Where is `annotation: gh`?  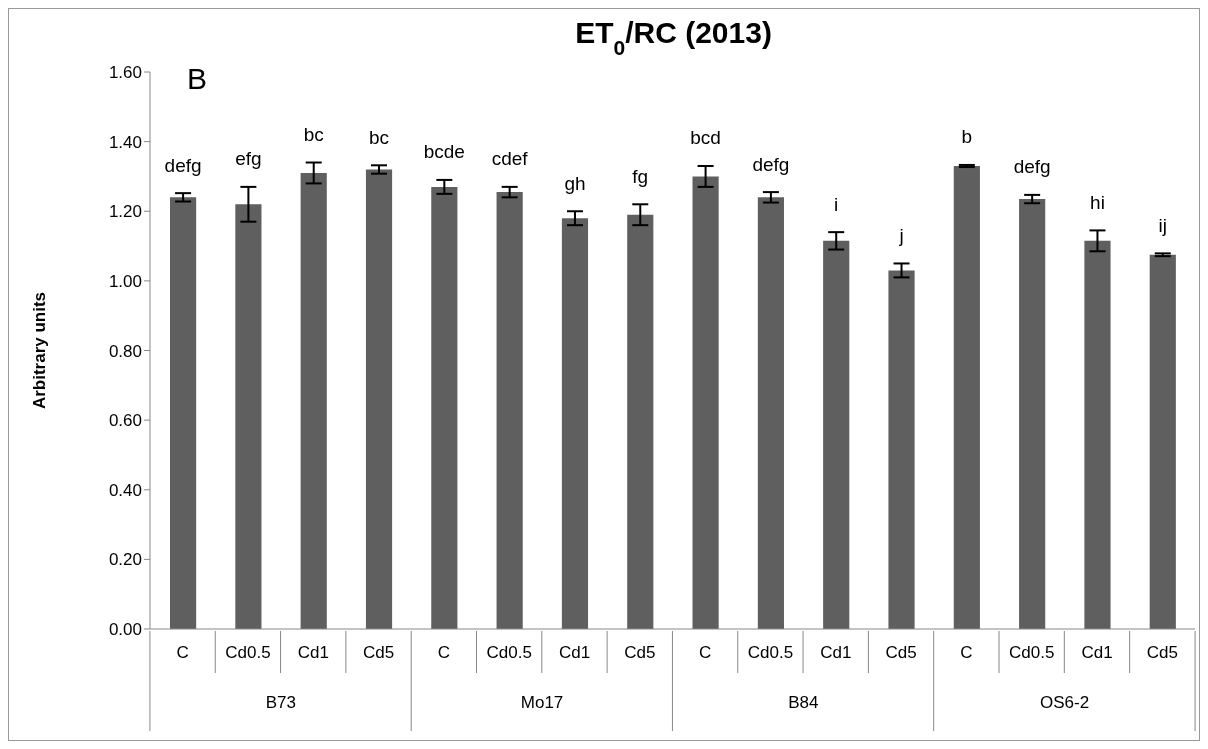
annotation: gh is located at coordinates (575, 183).